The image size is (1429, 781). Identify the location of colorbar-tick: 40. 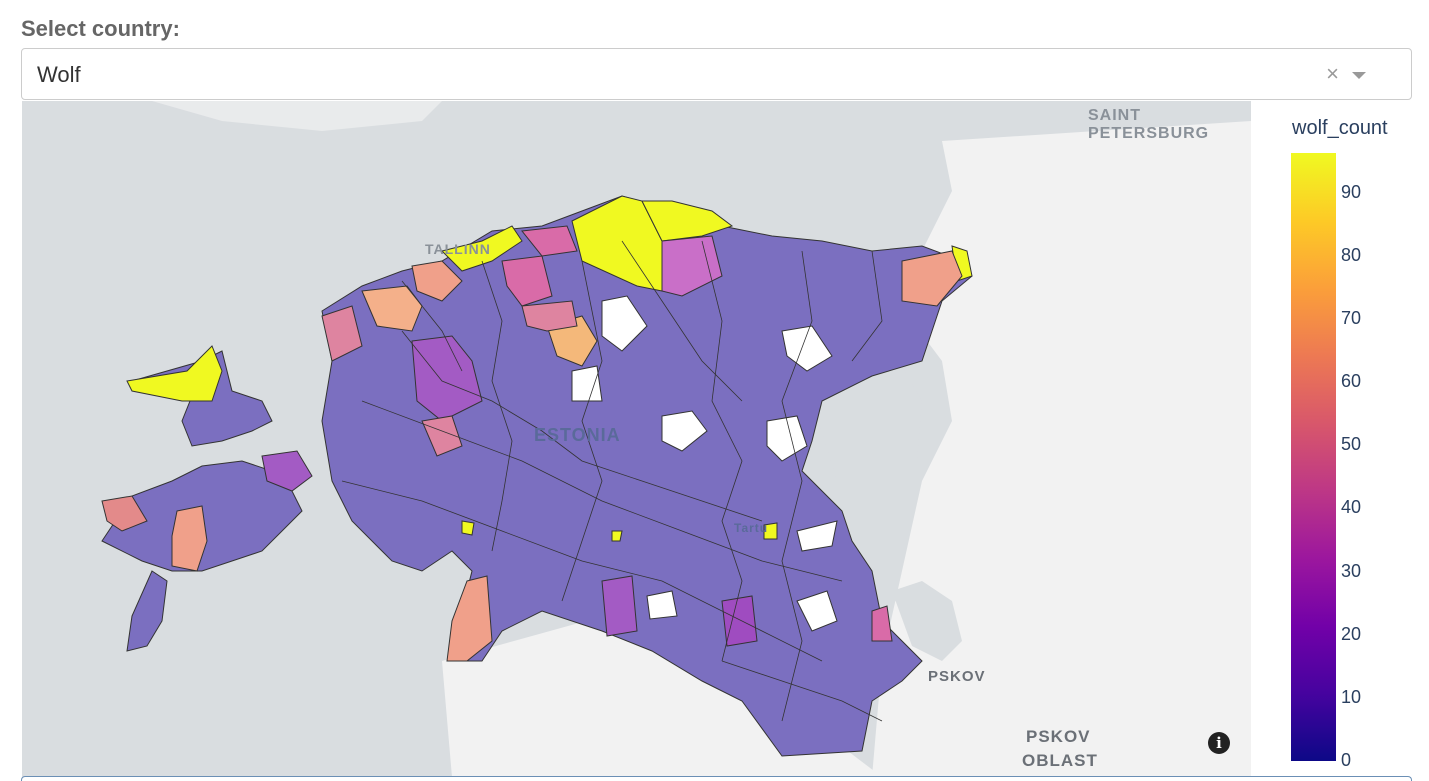
(1351, 507).